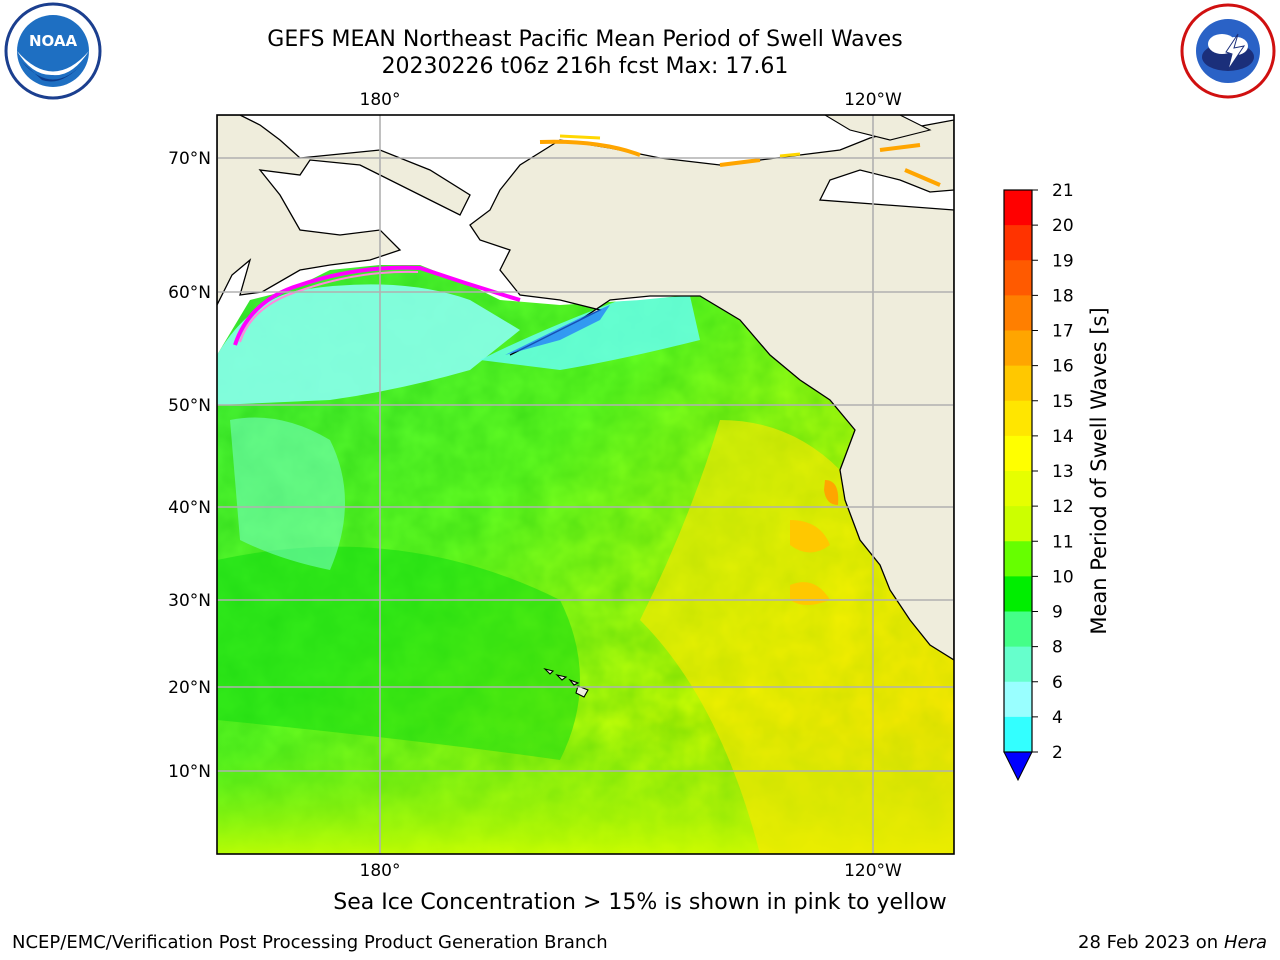  I want to click on cyan-north-field, so click(368, 344).